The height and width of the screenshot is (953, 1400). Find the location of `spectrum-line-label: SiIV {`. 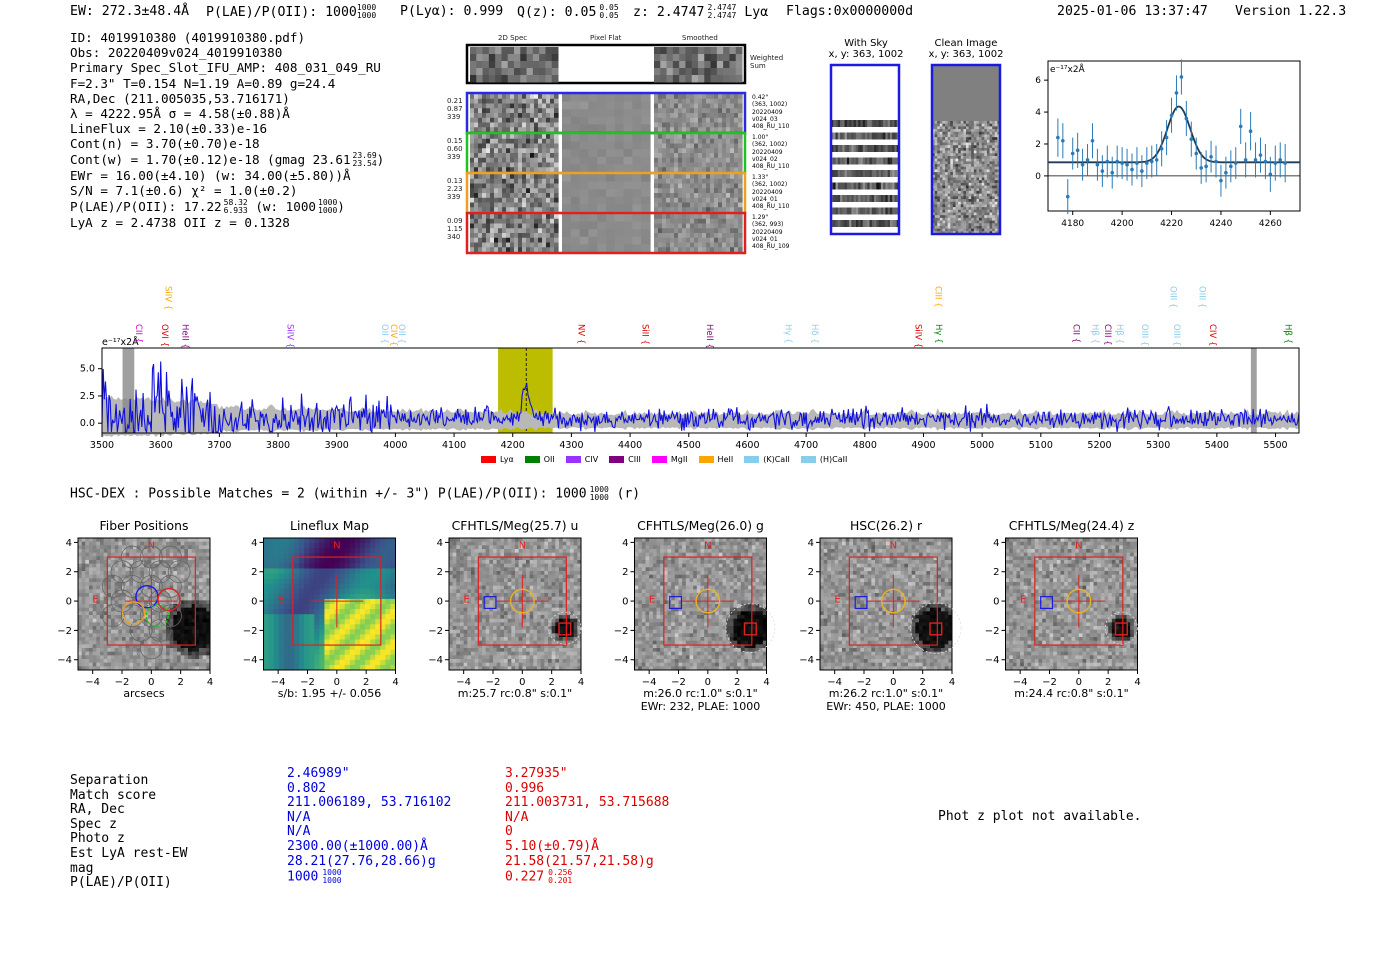

spectrum-line-label: SiIV { is located at coordinates (917, 336).